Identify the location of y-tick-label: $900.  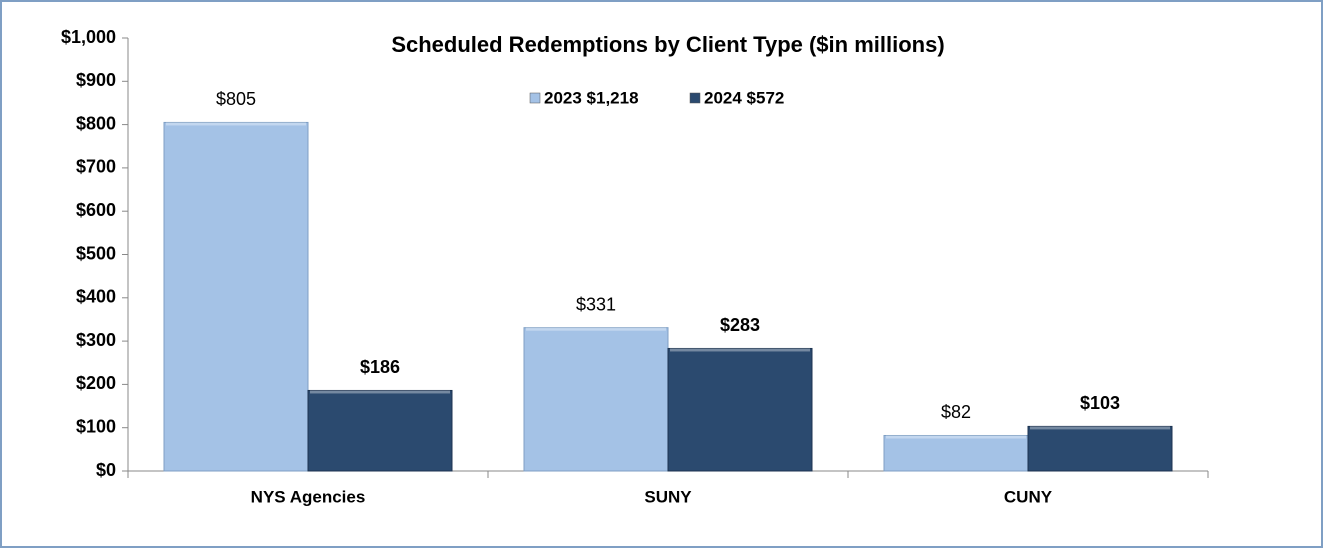
(96, 80).